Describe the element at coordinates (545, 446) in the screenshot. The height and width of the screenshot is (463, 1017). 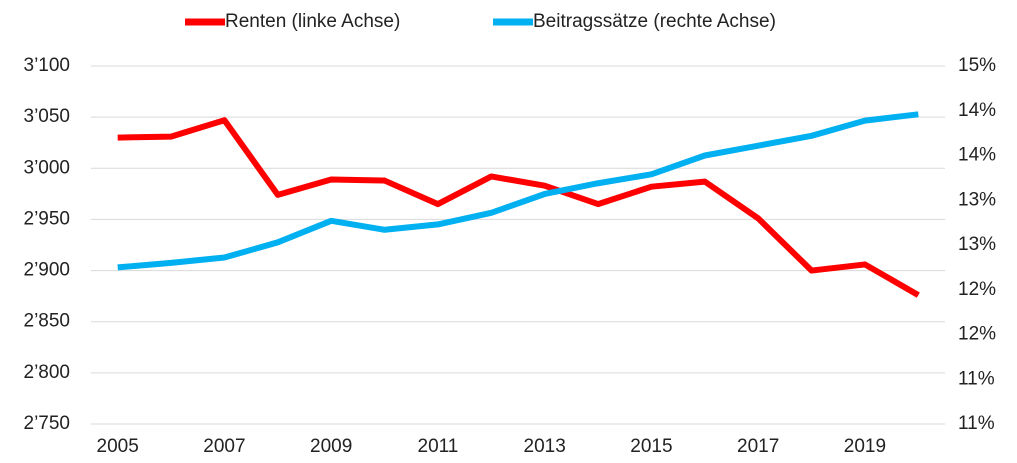
I see `x-tick-label: 2013` at that location.